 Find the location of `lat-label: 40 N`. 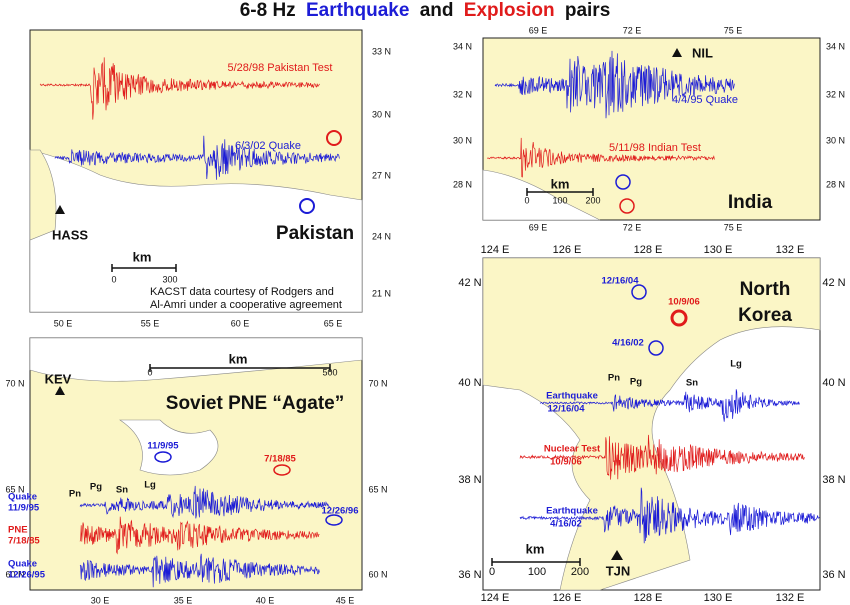

lat-label: 40 N is located at coordinates (469, 383).